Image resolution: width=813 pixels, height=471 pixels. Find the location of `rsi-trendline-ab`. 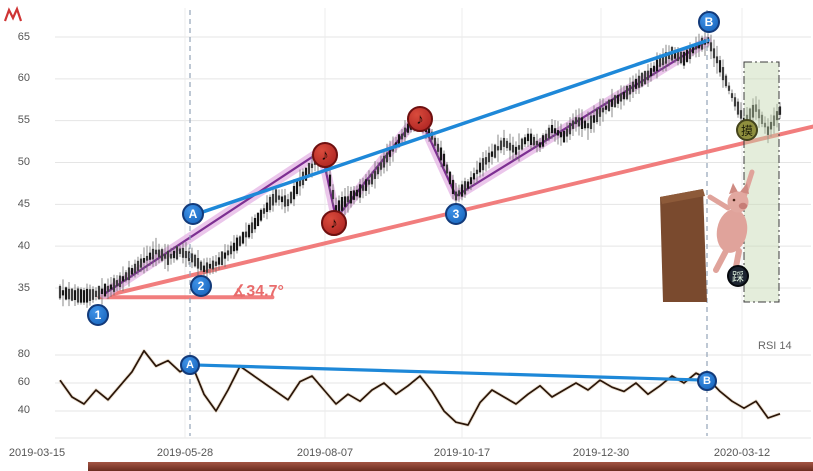

rsi-trendline-ab is located at coordinates (448, 372).